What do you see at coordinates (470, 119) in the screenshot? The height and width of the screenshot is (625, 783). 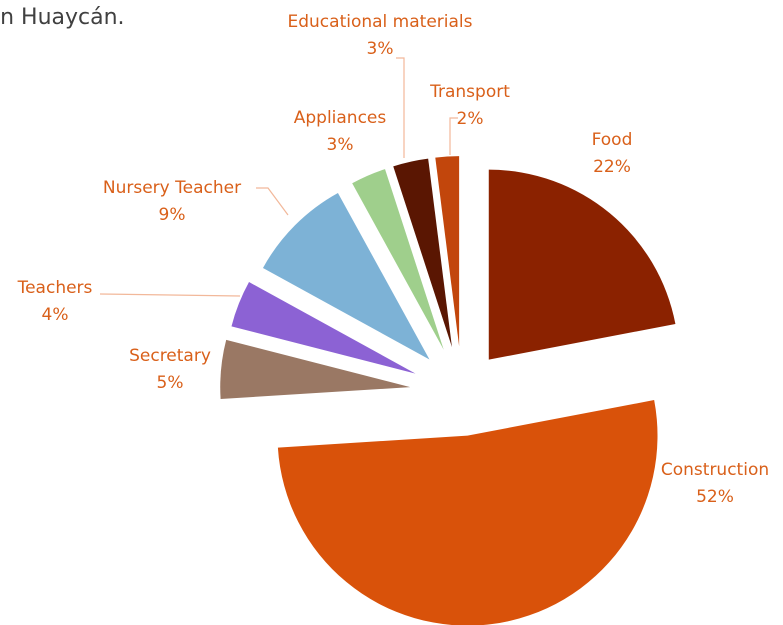 I see `slice-value-label: 2%` at bounding box center [470, 119].